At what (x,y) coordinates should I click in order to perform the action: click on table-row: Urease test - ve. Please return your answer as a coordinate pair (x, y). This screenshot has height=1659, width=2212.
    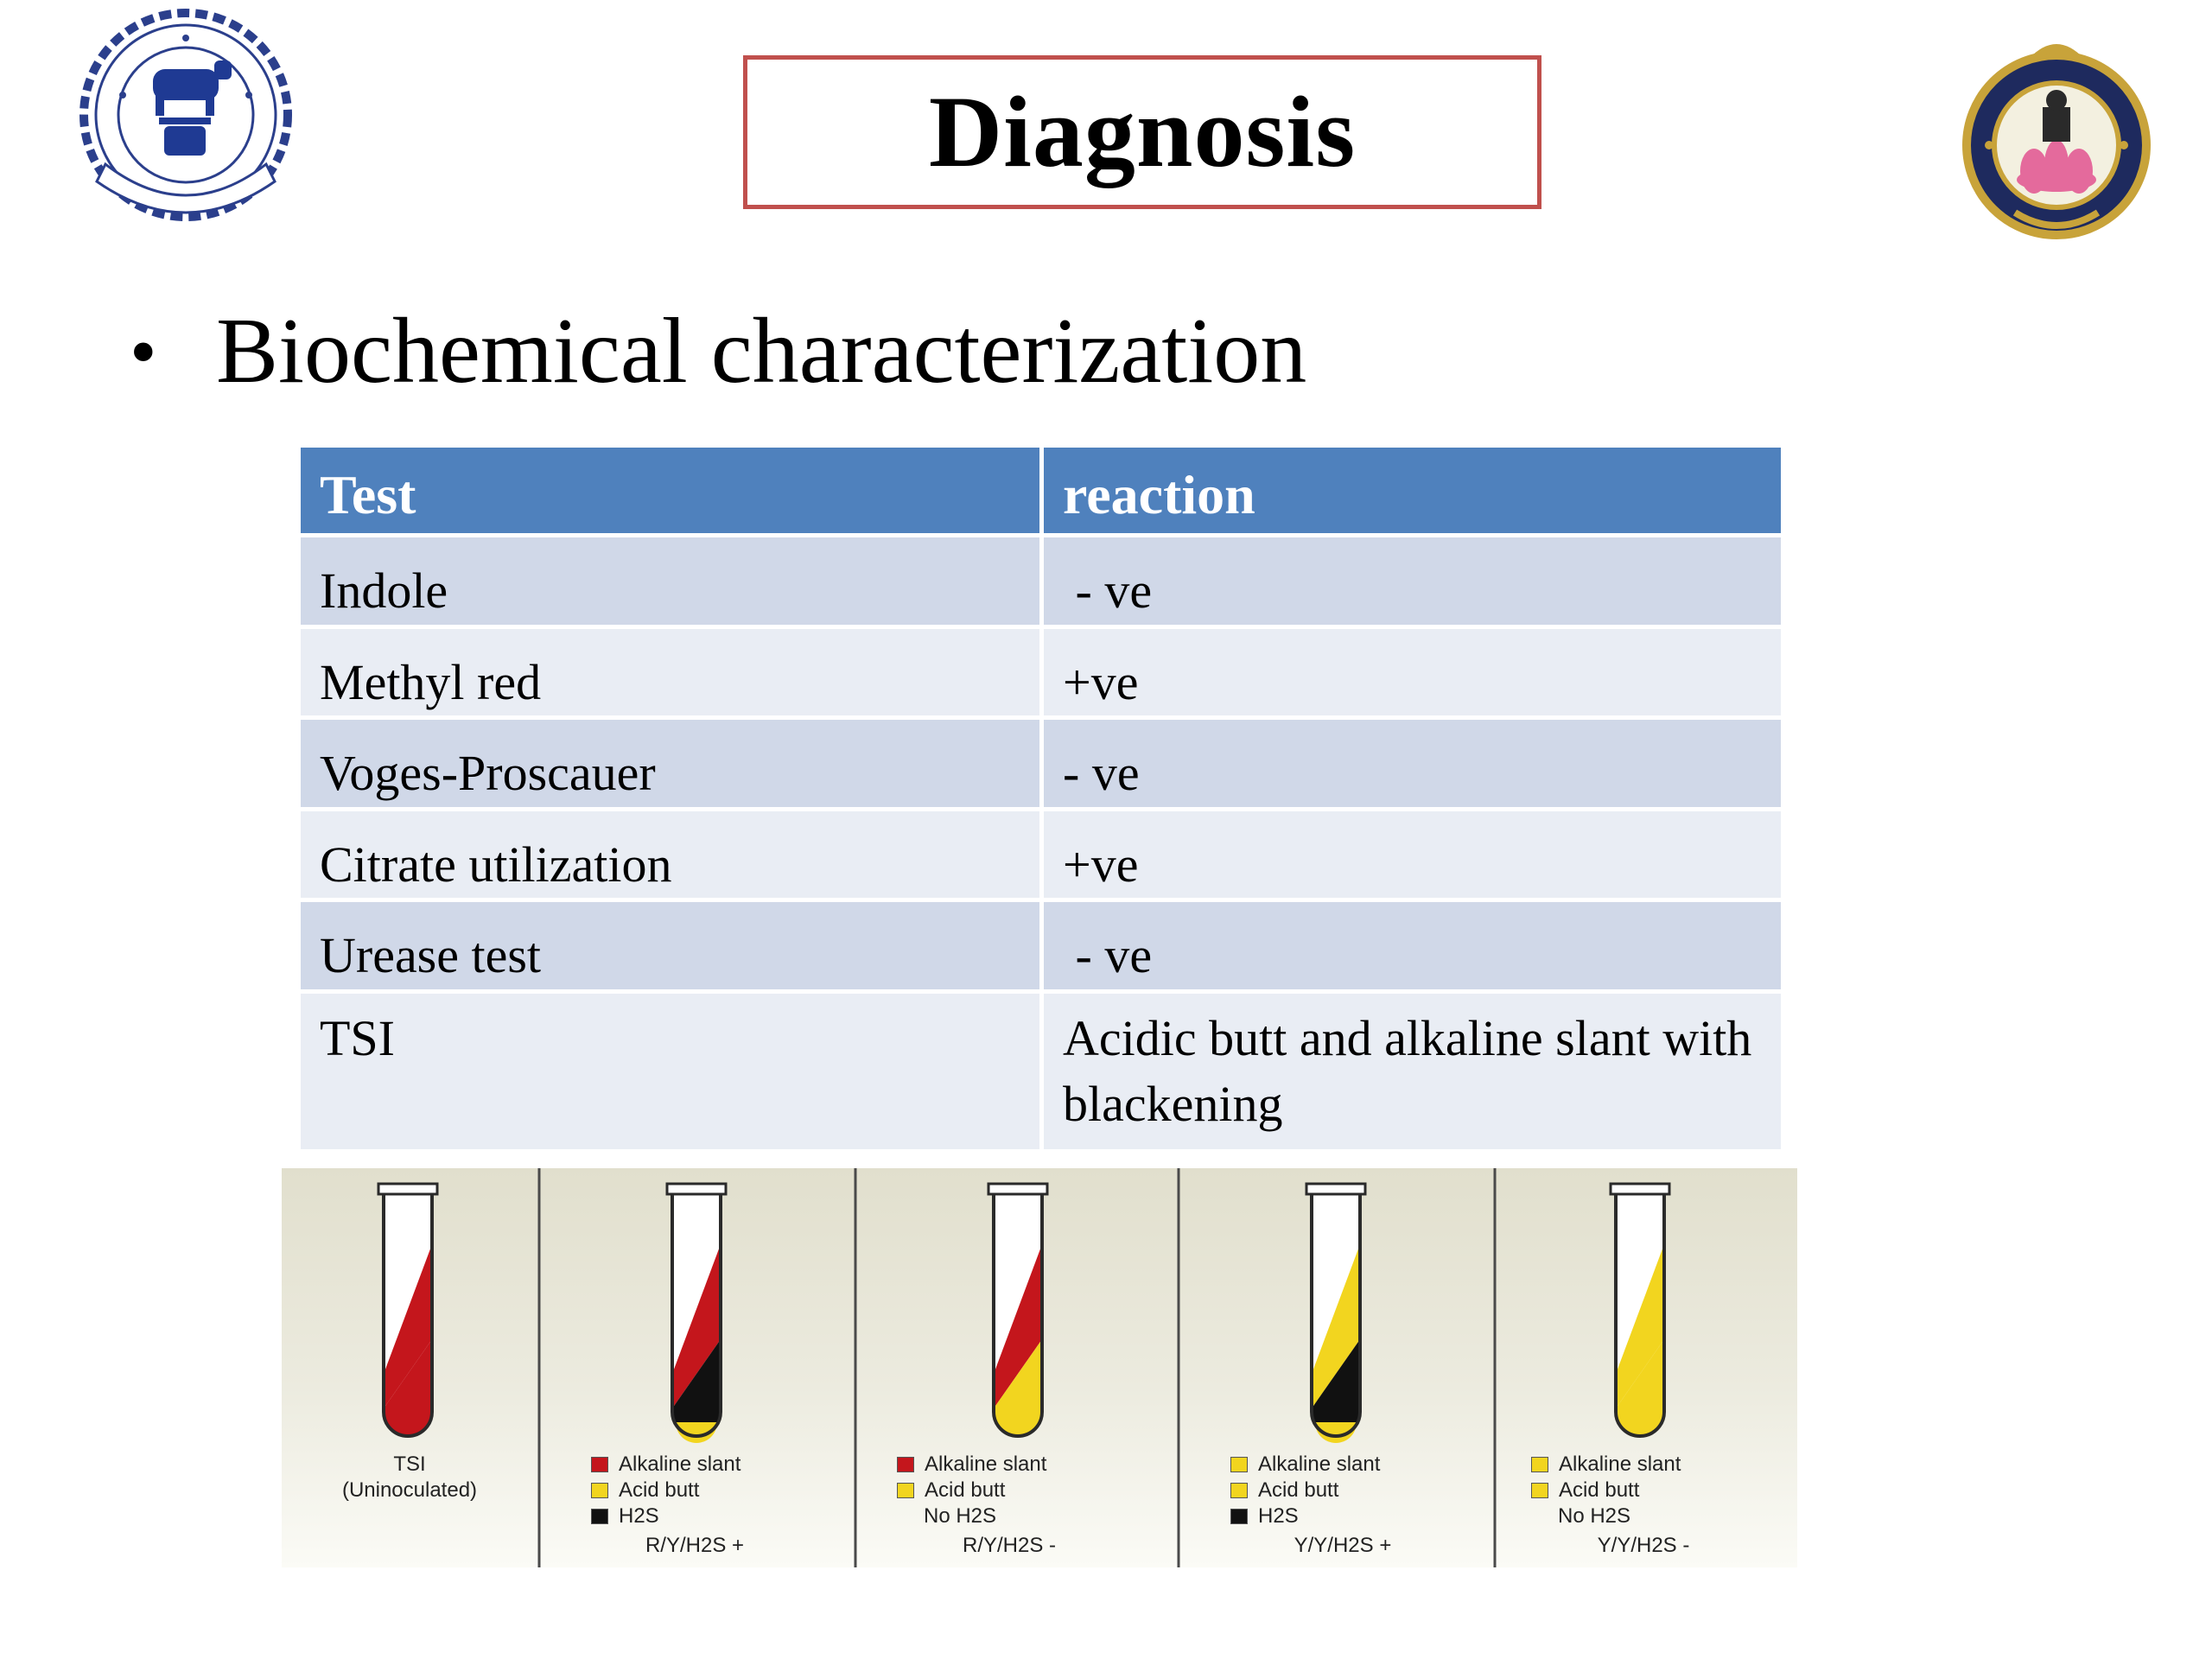
    Looking at the image, I should click on (1040, 946).